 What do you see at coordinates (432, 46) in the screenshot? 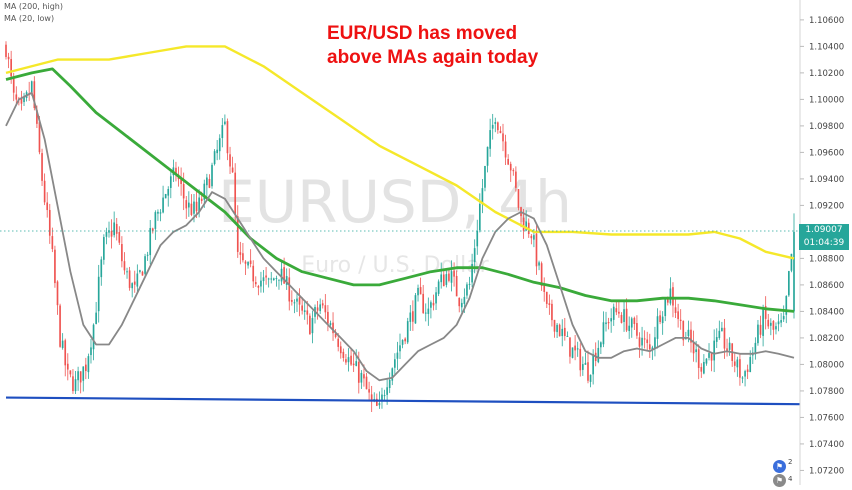
I see `chart-annotation: EUR/USD has moved above MAs again today` at bounding box center [432, 46].